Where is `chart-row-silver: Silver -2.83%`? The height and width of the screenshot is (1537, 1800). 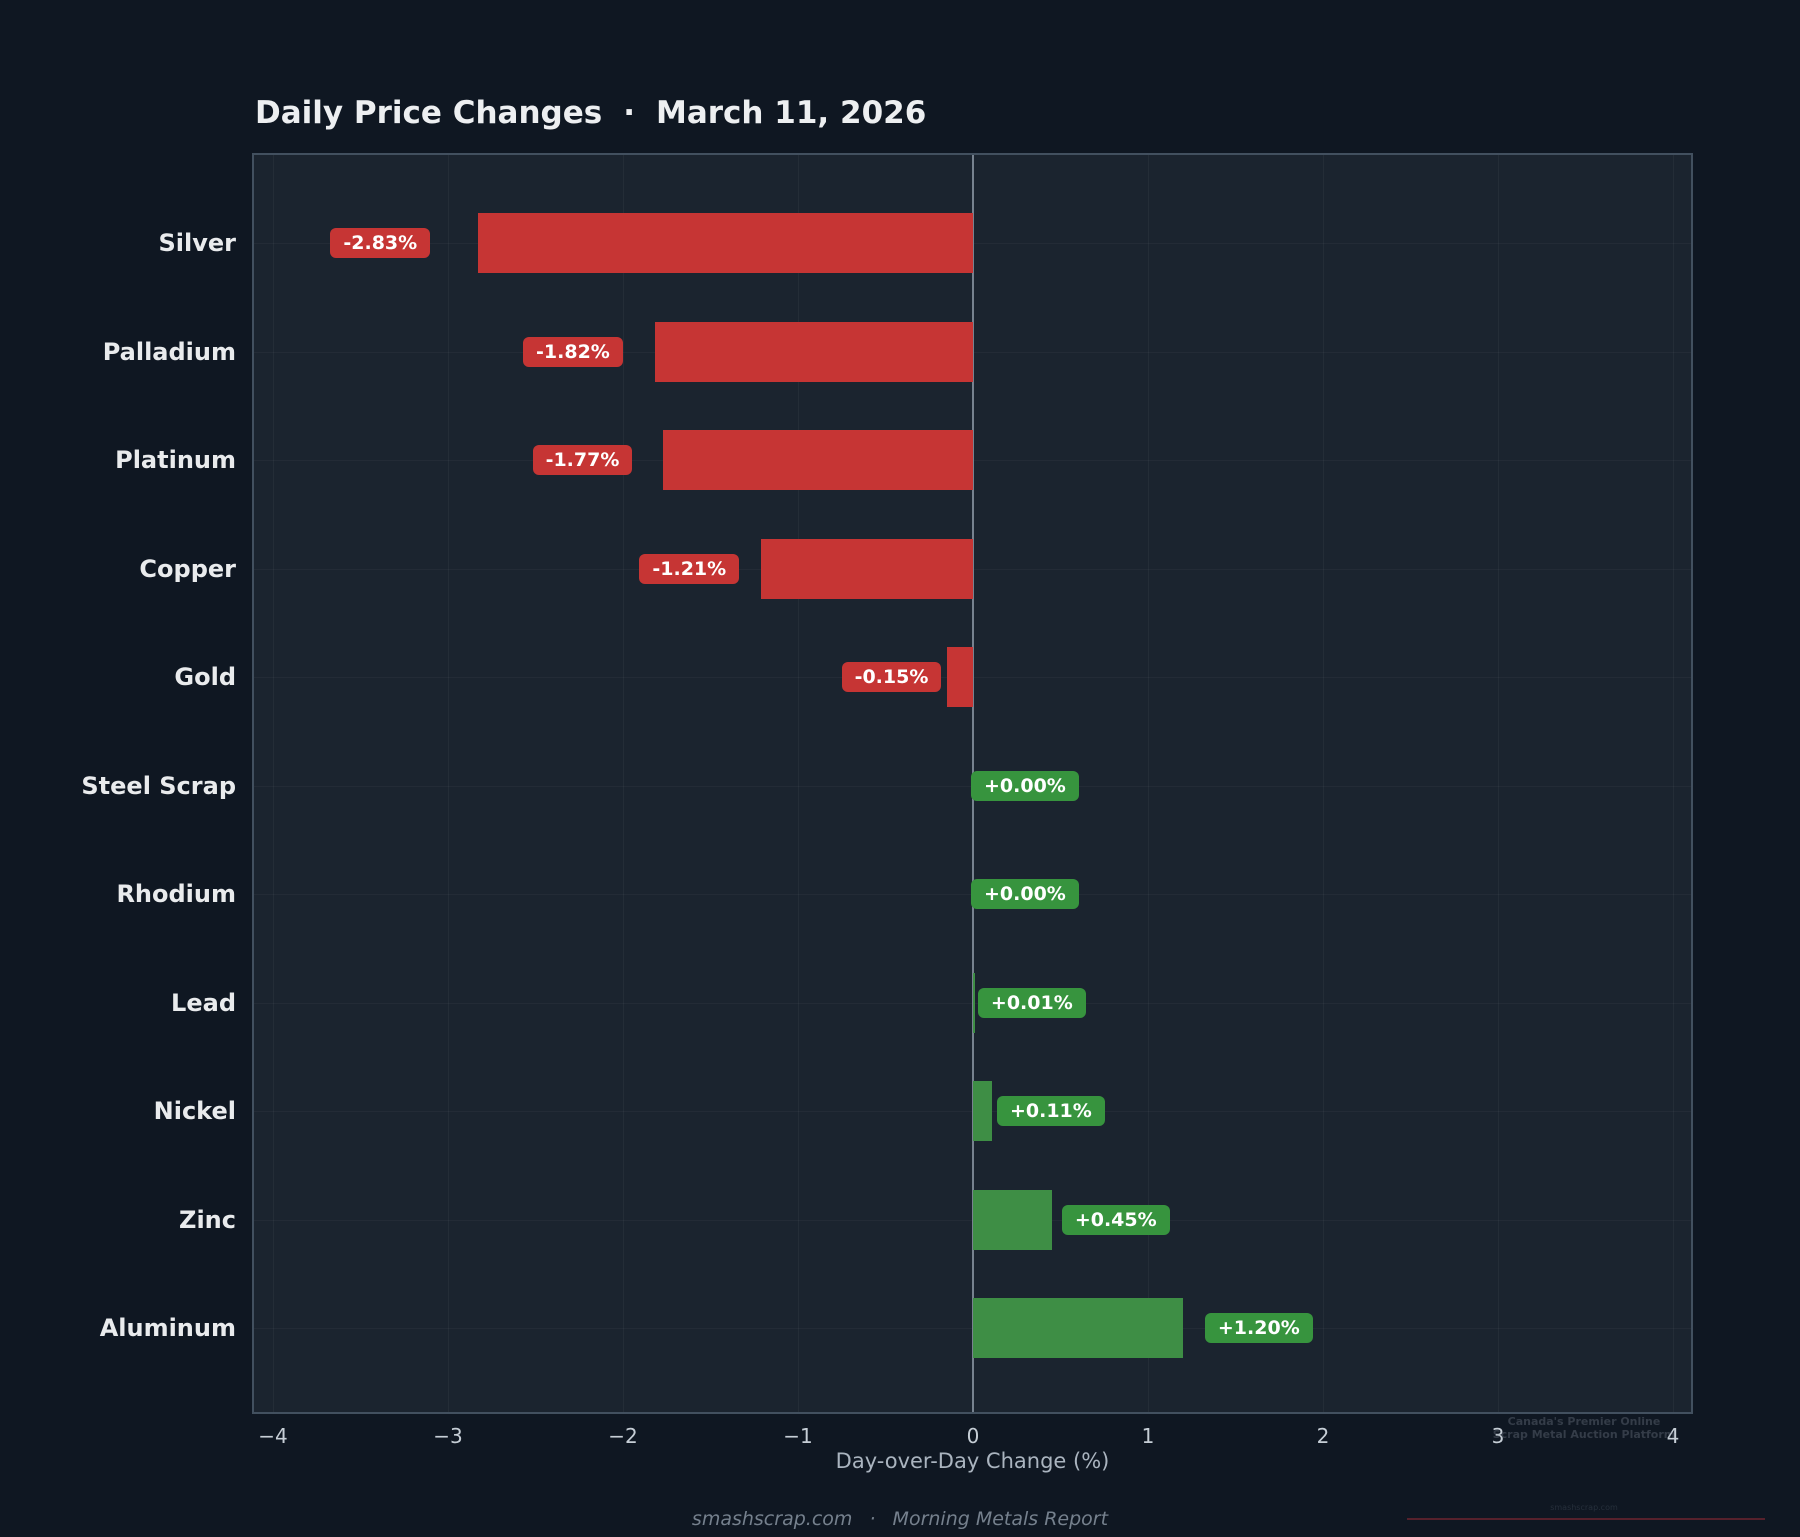 chart-row-silver: Silver -2.83% is located at coordinates (925, 243).